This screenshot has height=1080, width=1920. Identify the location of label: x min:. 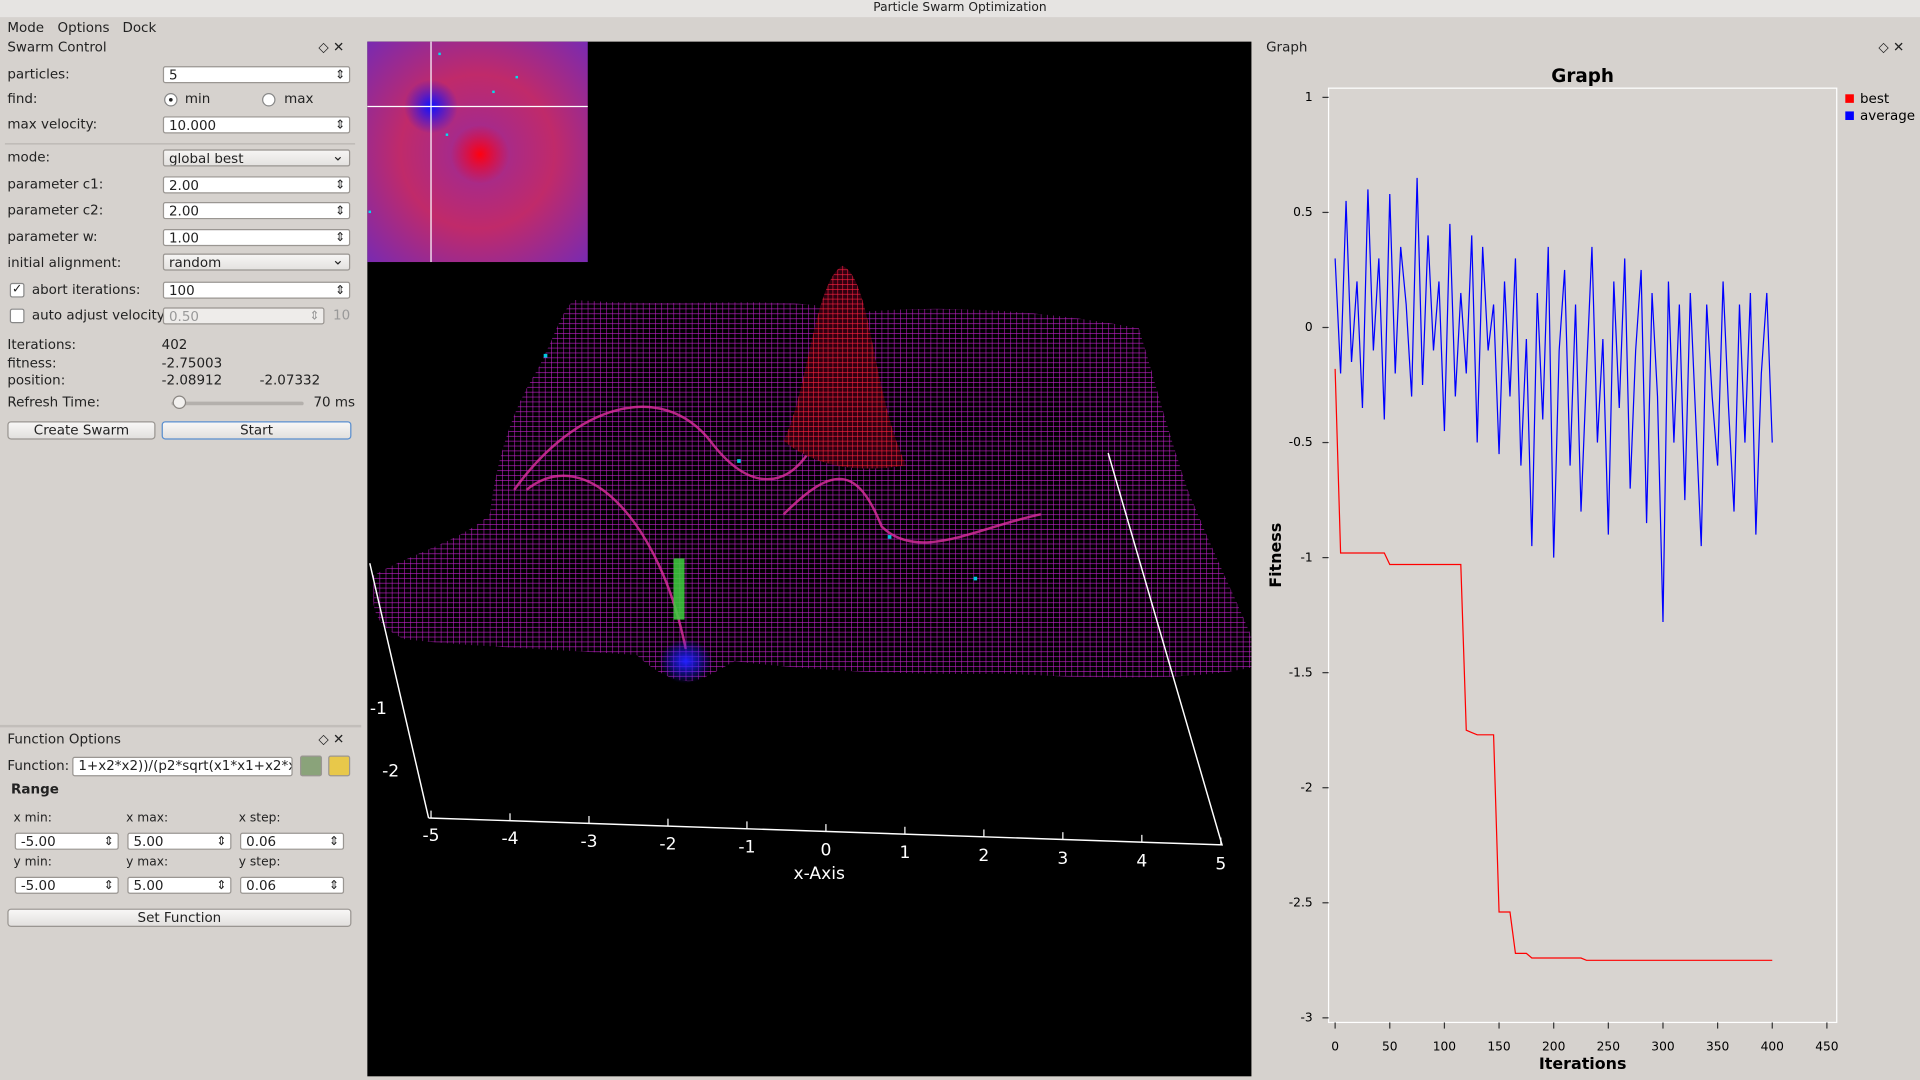
(32, 818).